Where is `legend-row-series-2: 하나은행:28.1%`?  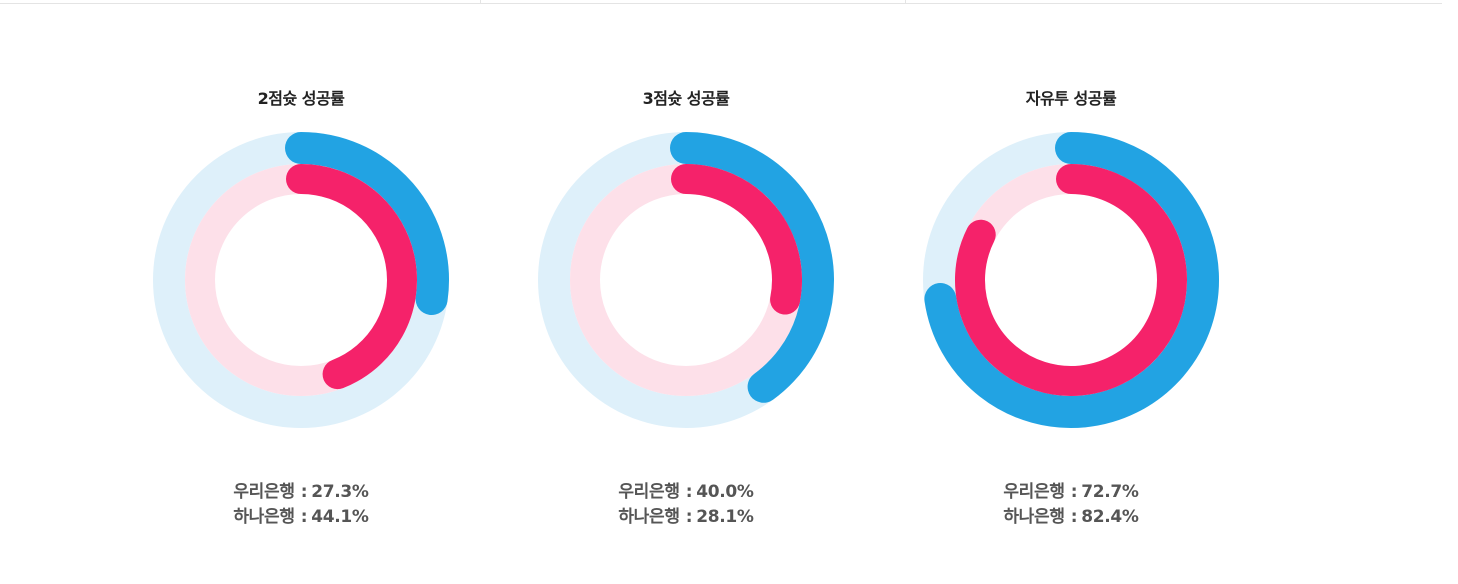 legend-row-series-2: 하나은행:28.1% is located at coordinates (686, 517).